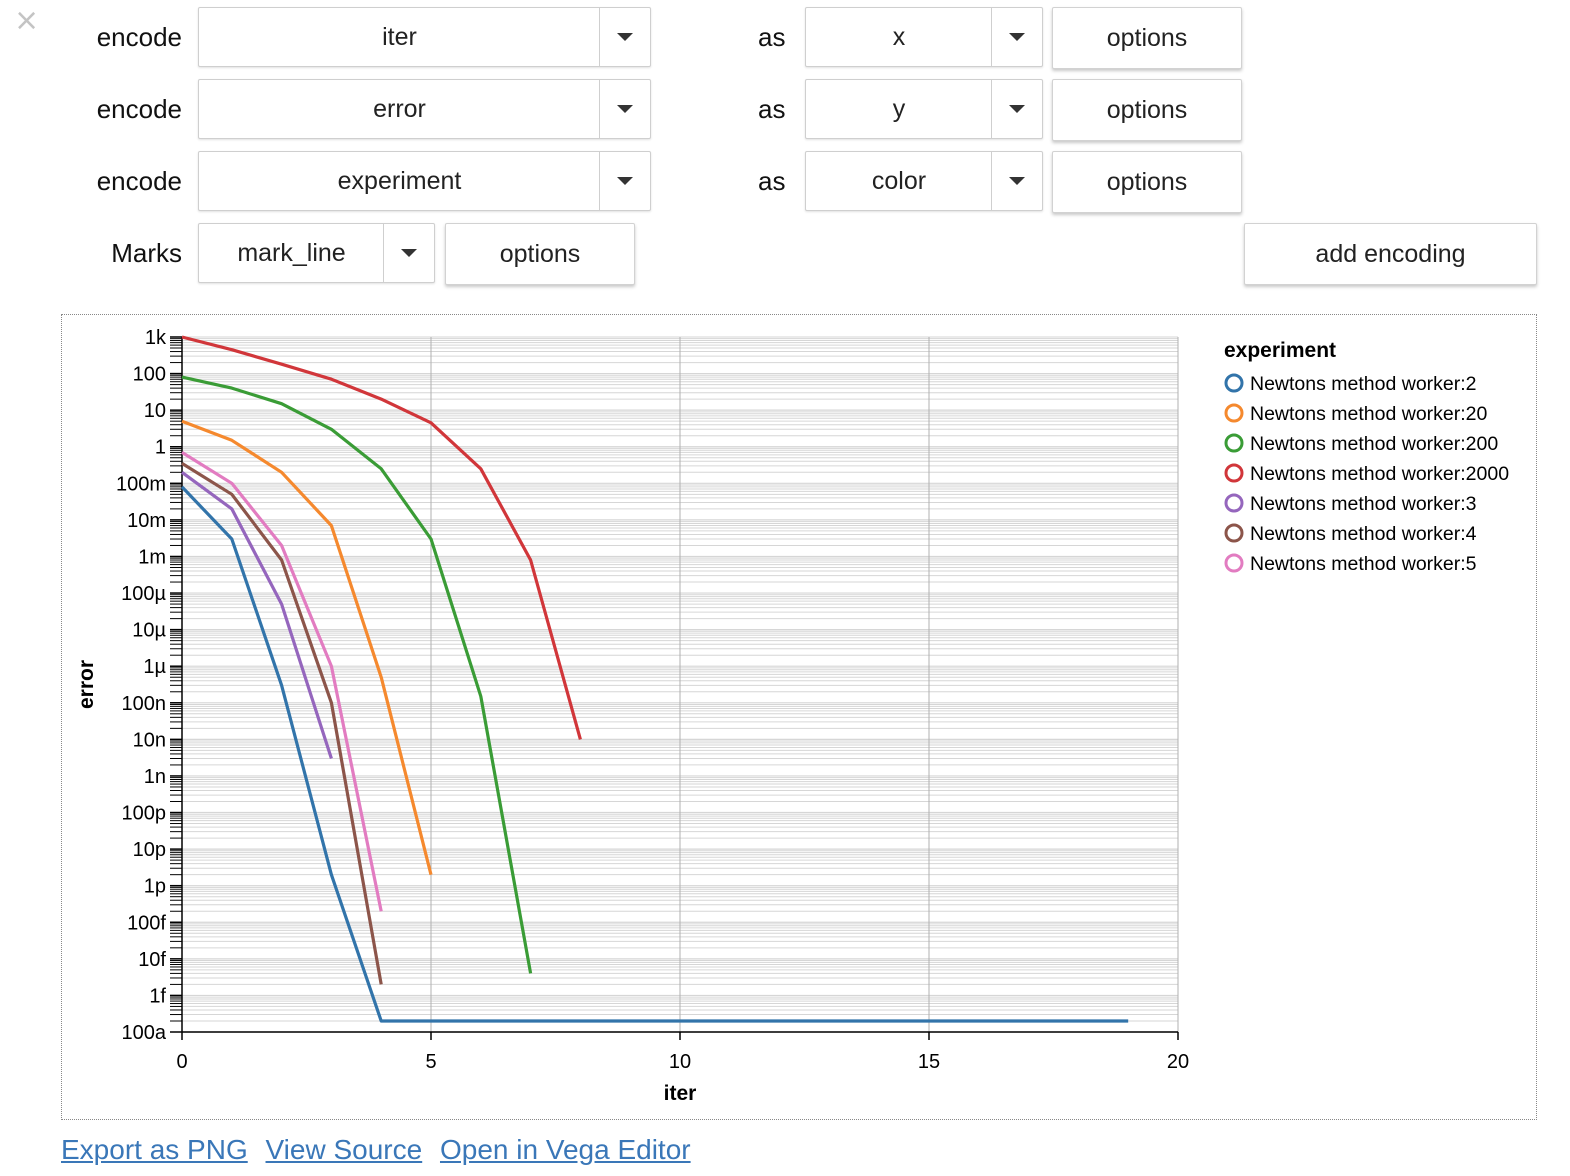  Describe the element at coordinates (157, 996) in the screenshot. I see `y-tick-label: 1f` at that location.